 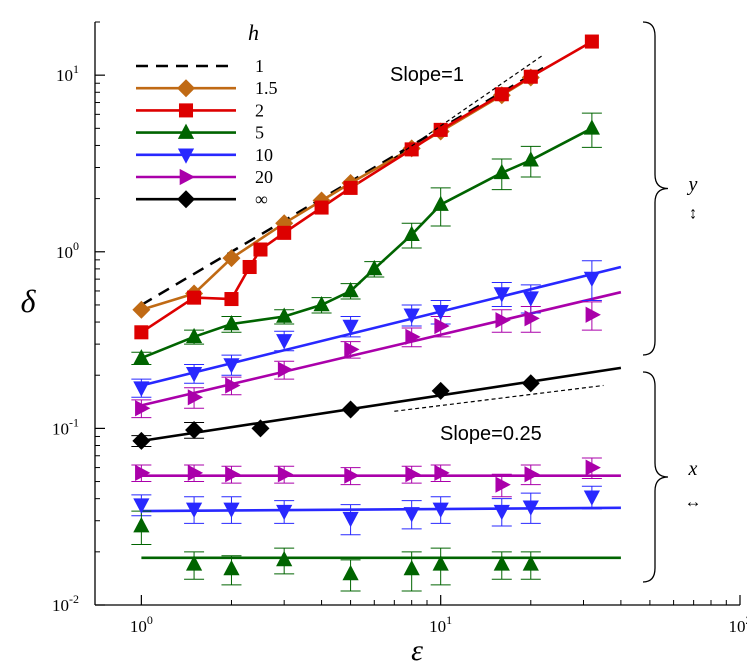 I want to click on legend-label: 1.5, so click(x=266, y=88).